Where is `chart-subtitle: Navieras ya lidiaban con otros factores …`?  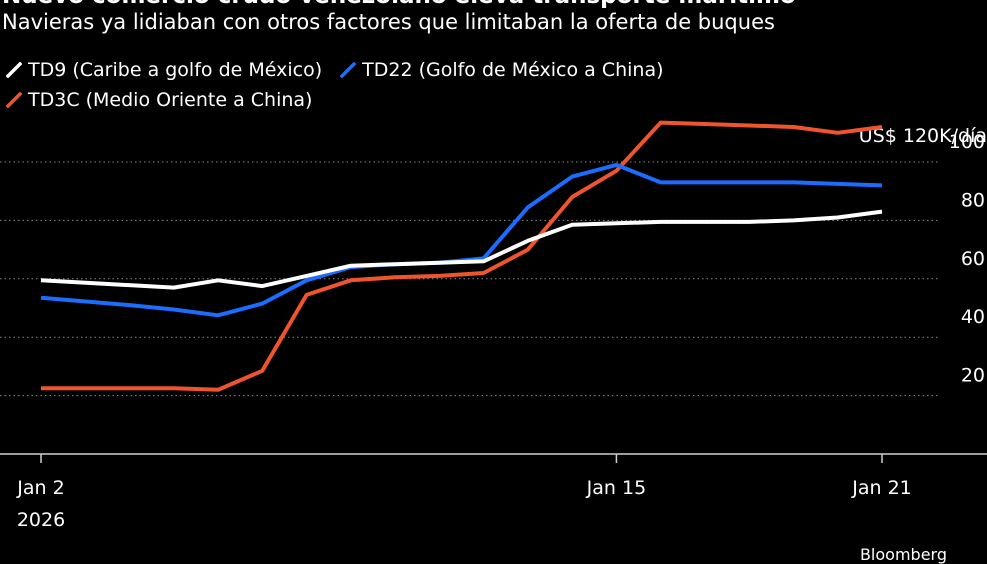
chart-subtitle: Navieras ya lidiaban con otros factores … is located at coordinates (388, 22).